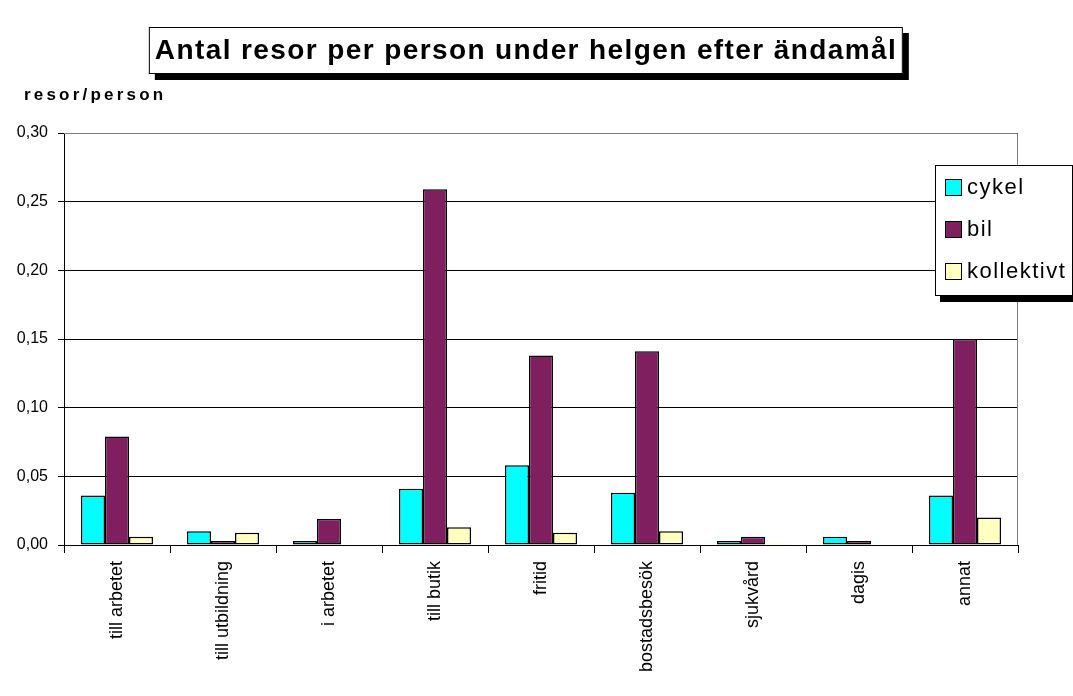 Image resolution: width=1073 pixels, height=696 pixels. I want to click on y-tick-label: 0,10, so click(32, 407).